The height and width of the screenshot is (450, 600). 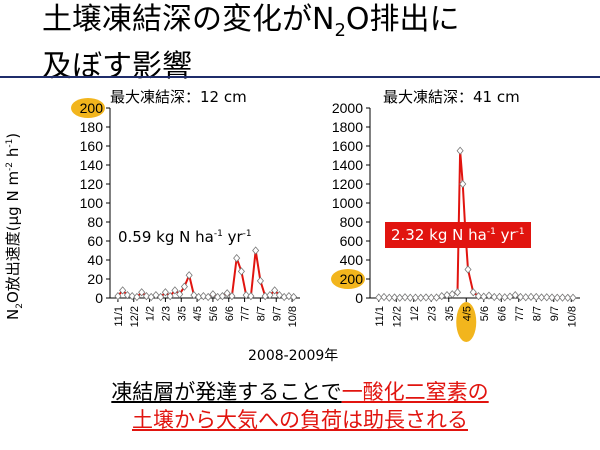 I want to click on y-tick-label: 160, so click(x=92, y=146).